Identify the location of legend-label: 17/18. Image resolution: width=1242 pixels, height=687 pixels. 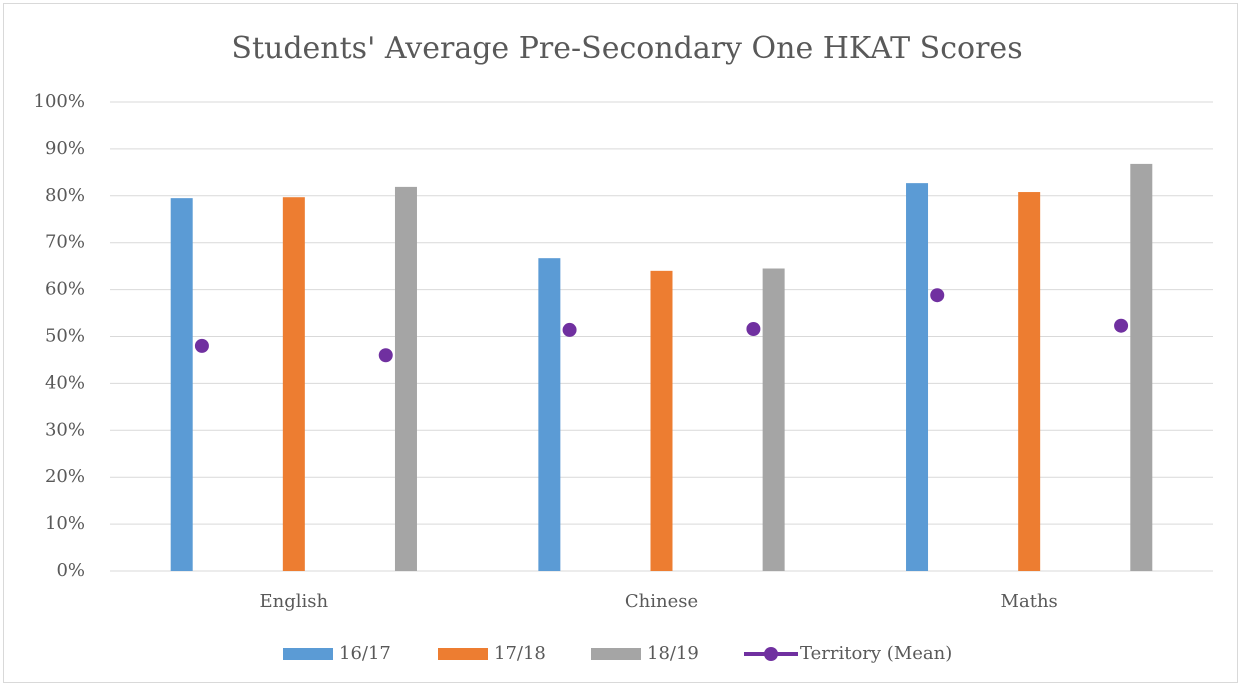
(520, 653).